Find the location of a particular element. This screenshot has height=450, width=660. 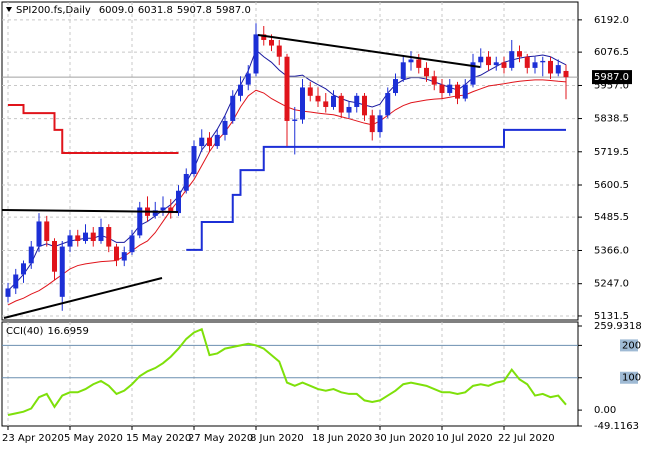

y-tick-label: 6192.0 is located at coordinates (611, 20).